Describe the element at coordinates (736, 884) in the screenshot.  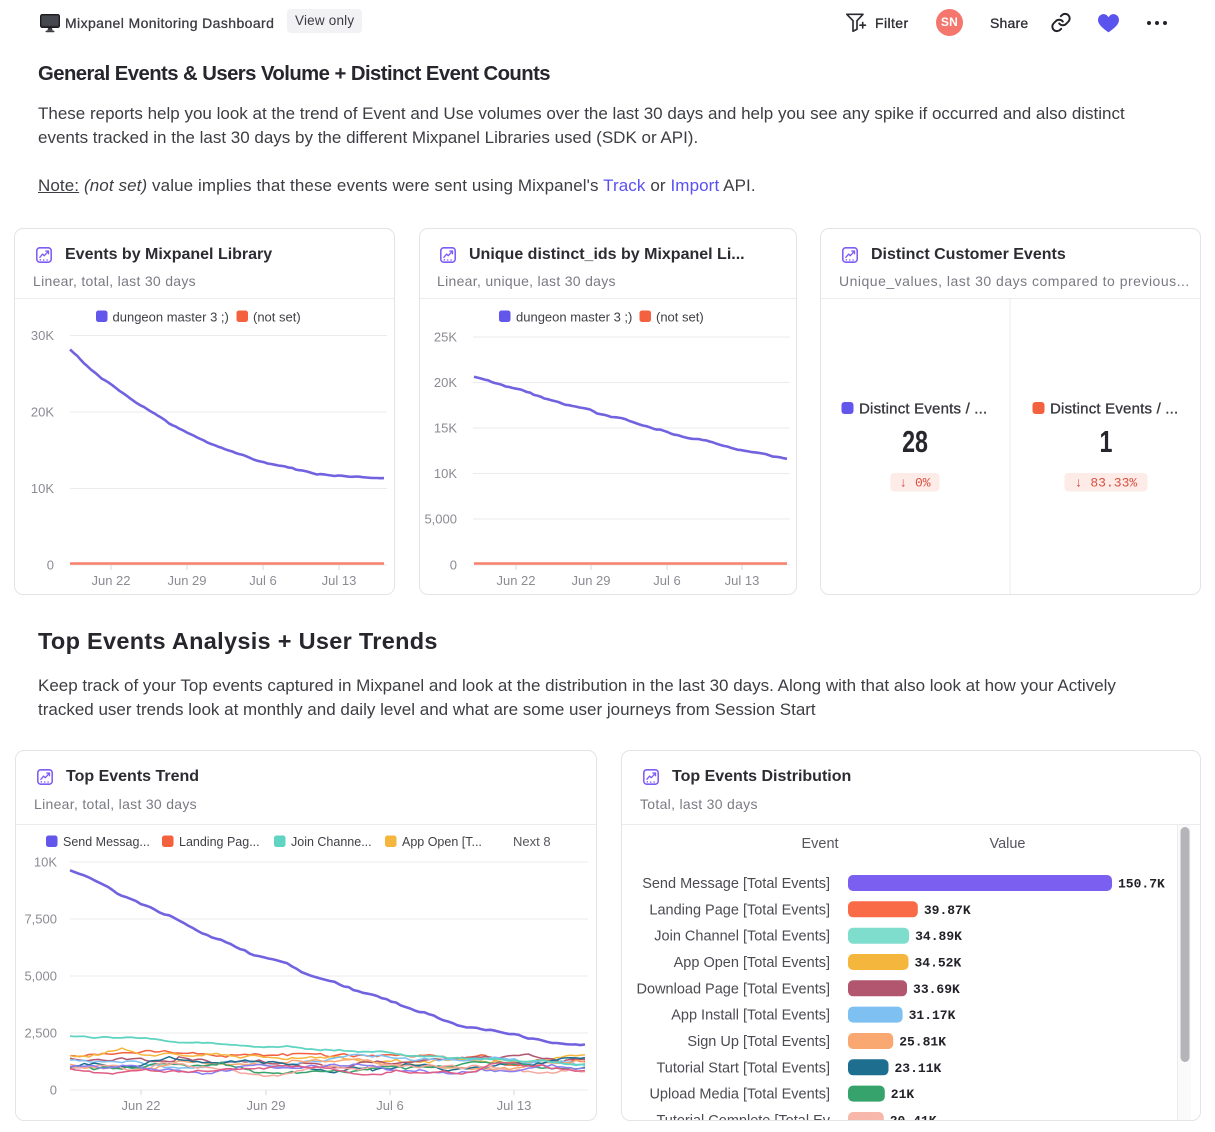
I see `svg-text: Send Message [Total Events]` at that location.